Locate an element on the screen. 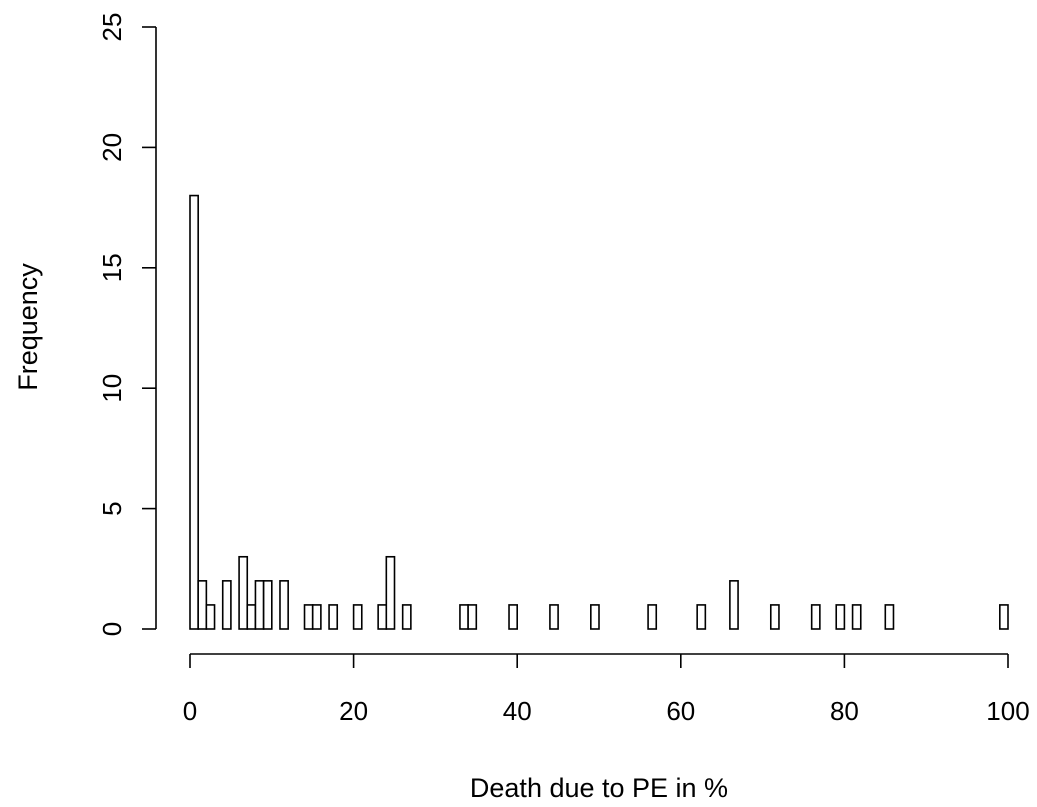  x-tick-label: 40 is located at coordinates (517, 711).